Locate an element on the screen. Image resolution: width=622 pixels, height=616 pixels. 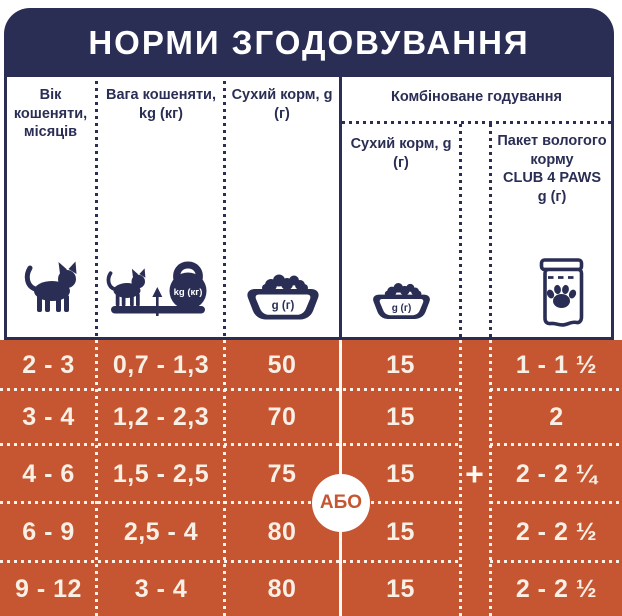
subheader-wet-line2: корму is located at coordinates (552, 159).